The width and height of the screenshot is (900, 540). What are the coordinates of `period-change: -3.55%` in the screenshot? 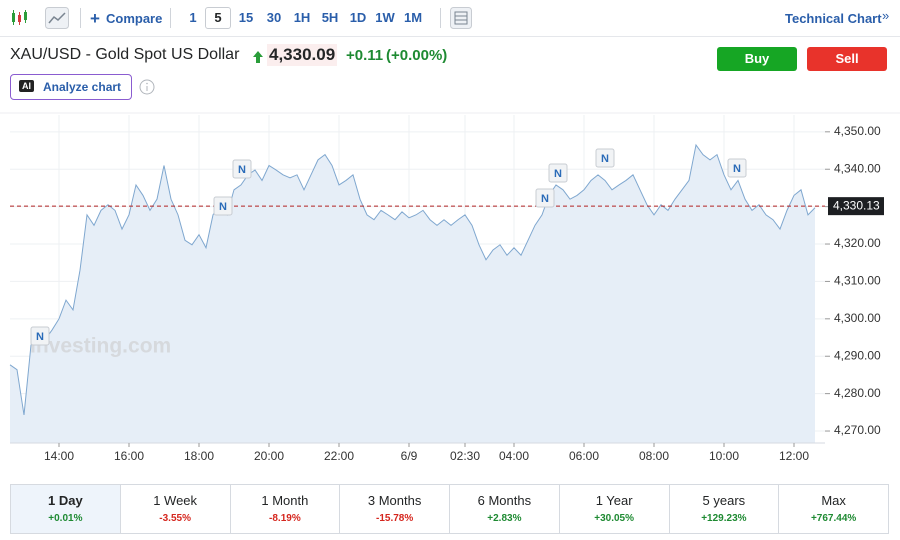 It's located at (175, 518).